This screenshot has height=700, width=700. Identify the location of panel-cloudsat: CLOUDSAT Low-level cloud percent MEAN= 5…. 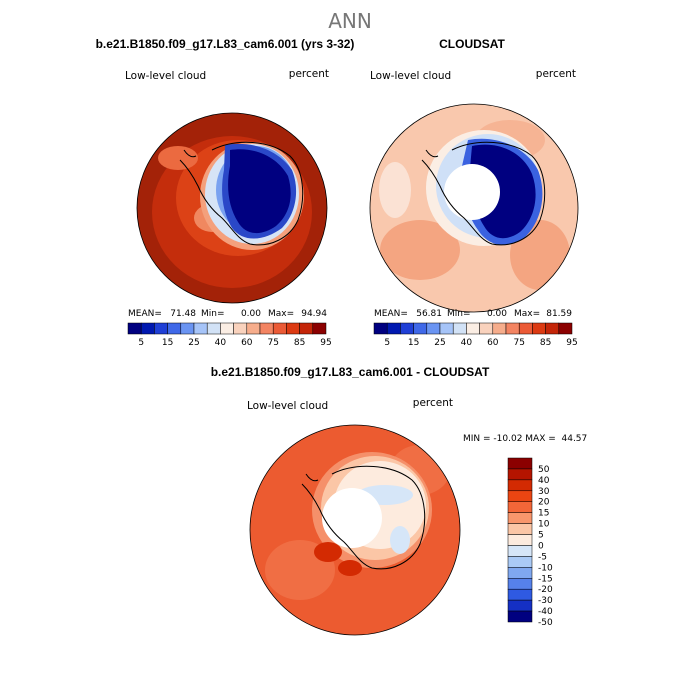
(474, 192).